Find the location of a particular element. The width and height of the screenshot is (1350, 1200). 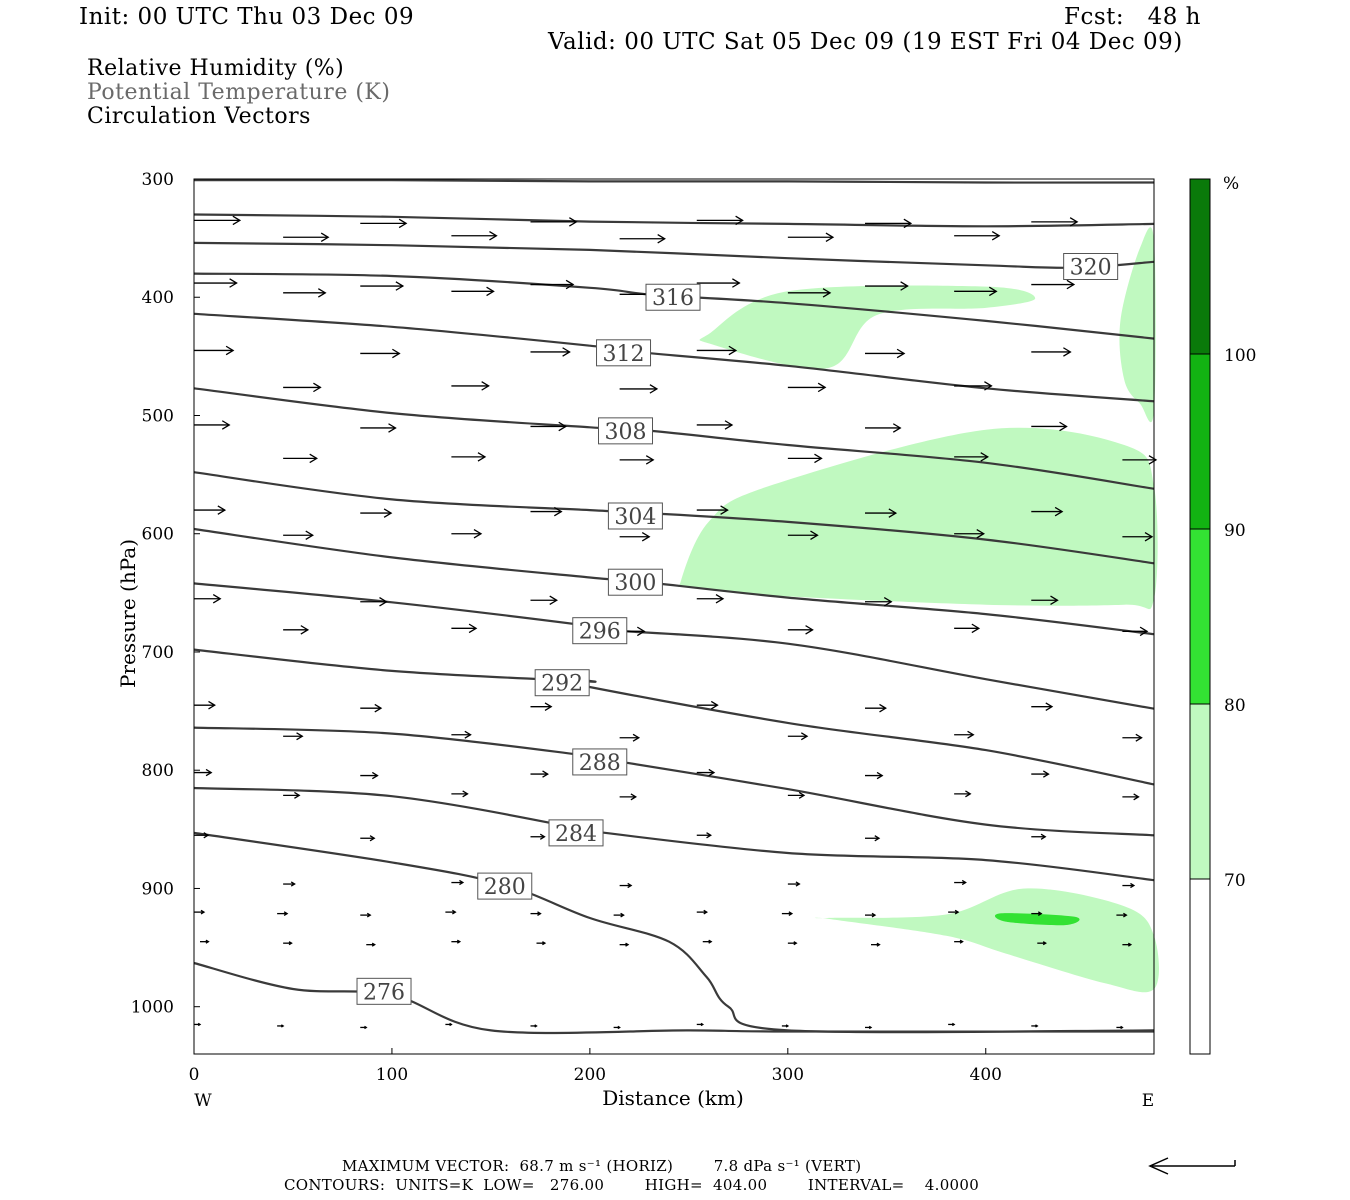

contour-label-312: 312 is located at coordinates (624, 354).